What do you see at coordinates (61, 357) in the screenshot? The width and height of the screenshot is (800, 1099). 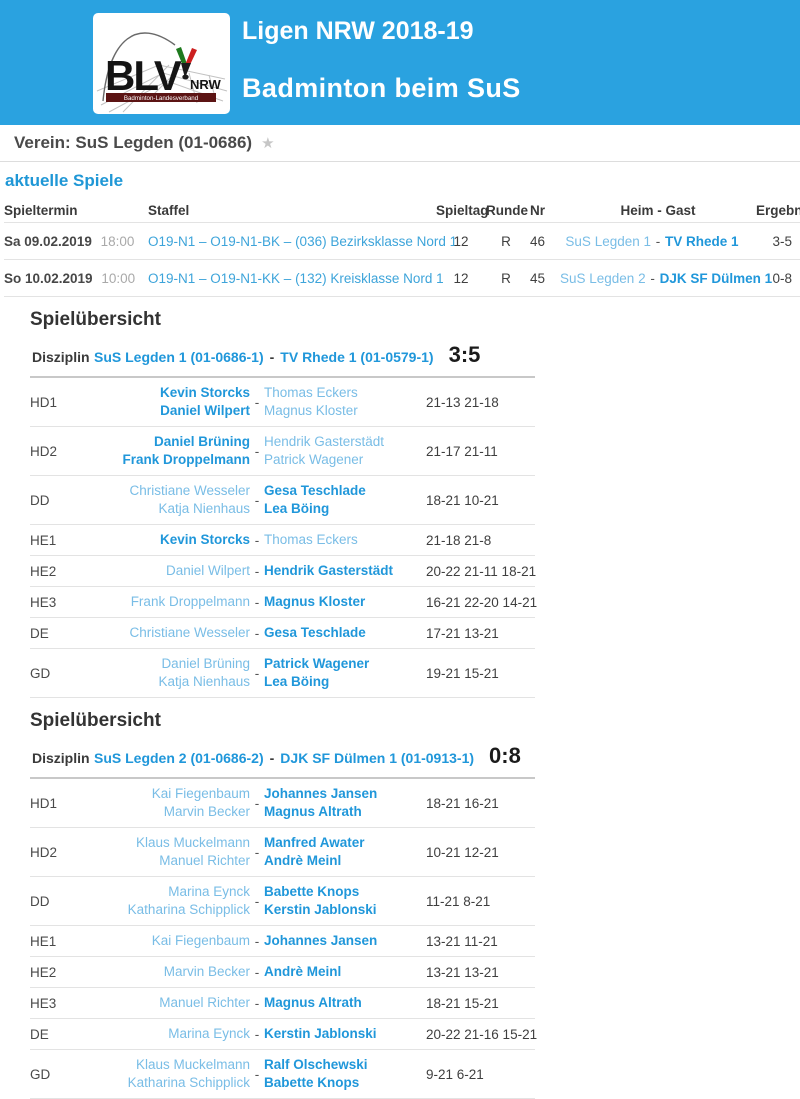 I see `disziplin-label: Disziplin` at bounding box center [61, 357].